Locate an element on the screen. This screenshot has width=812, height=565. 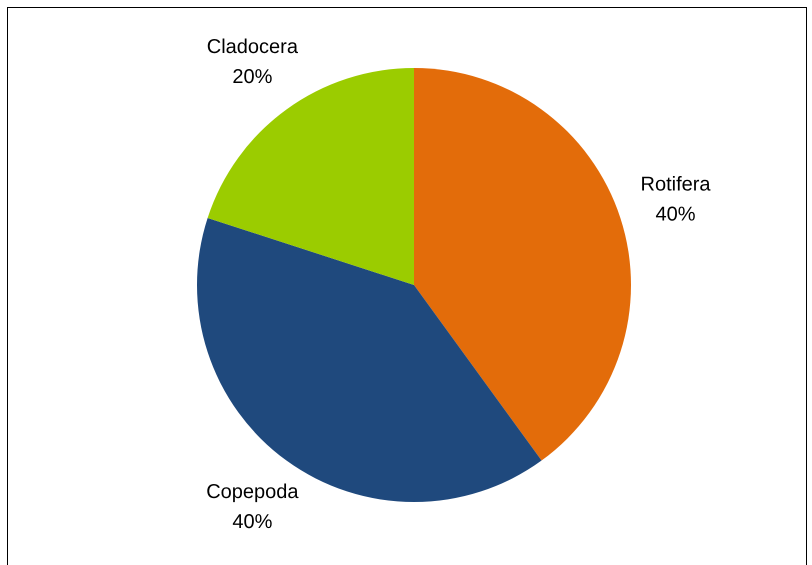
data-label: 20% is located at coordinates (252, 77).